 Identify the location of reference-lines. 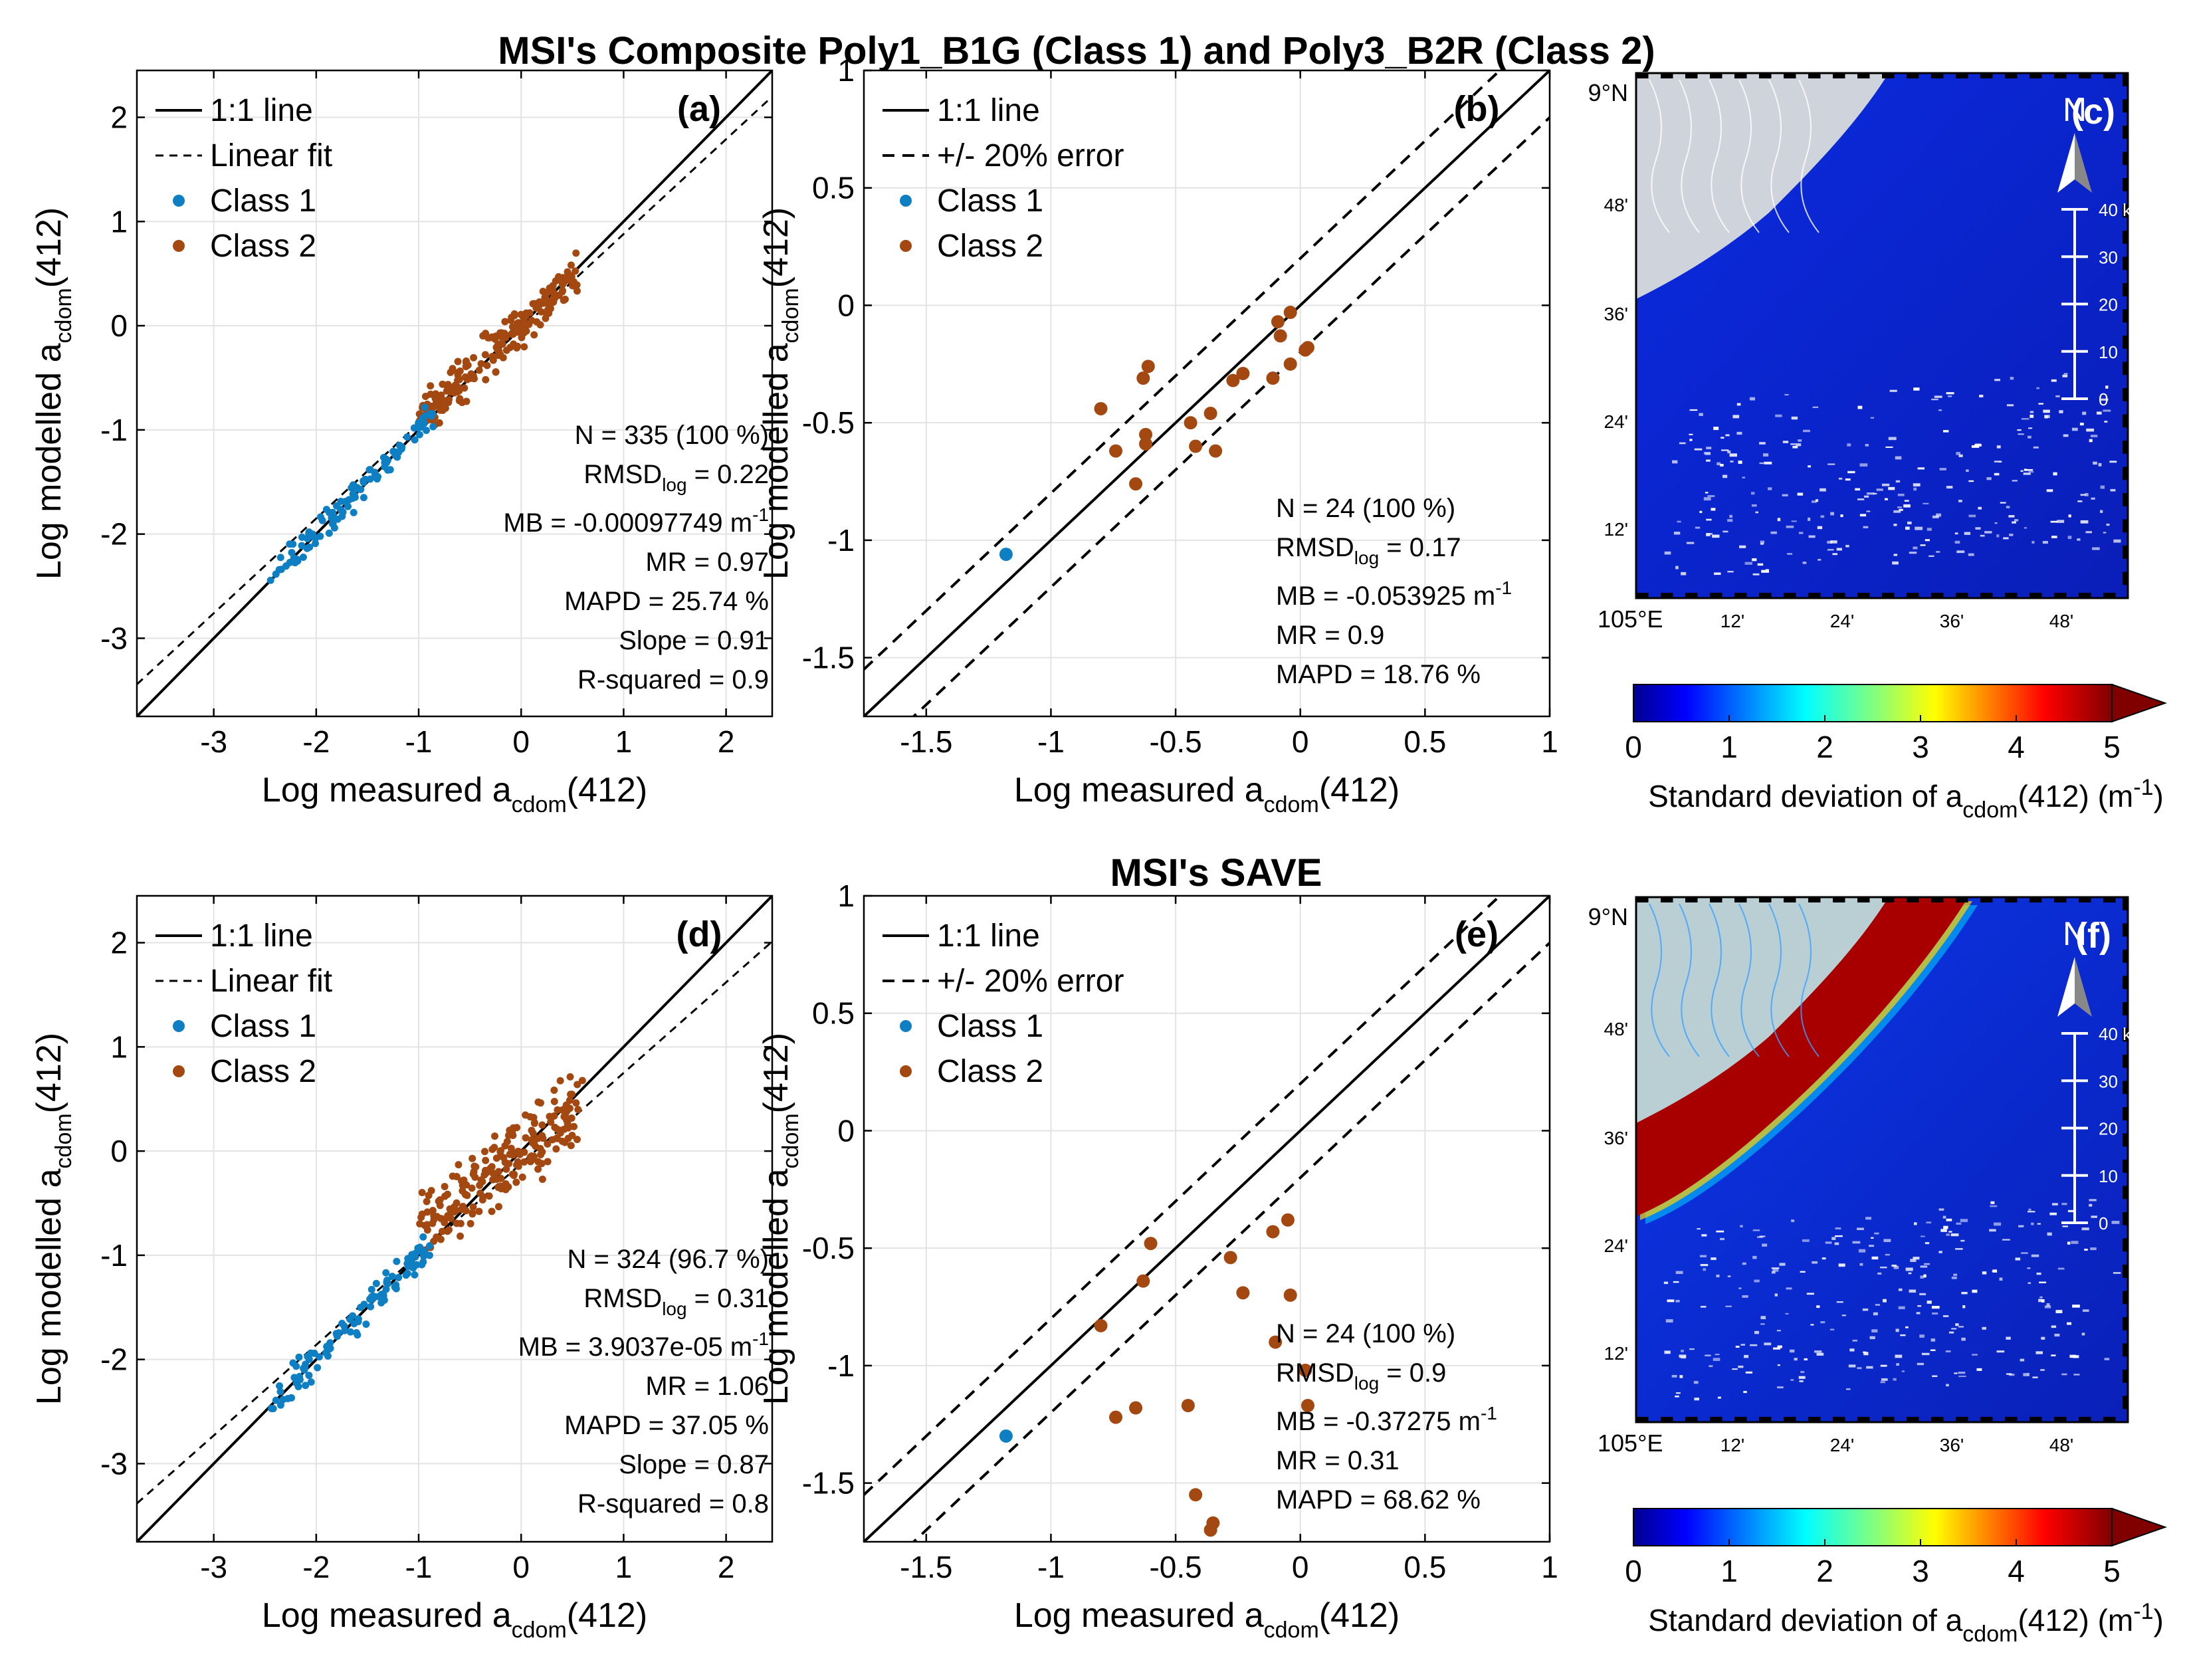
(1207, 393).